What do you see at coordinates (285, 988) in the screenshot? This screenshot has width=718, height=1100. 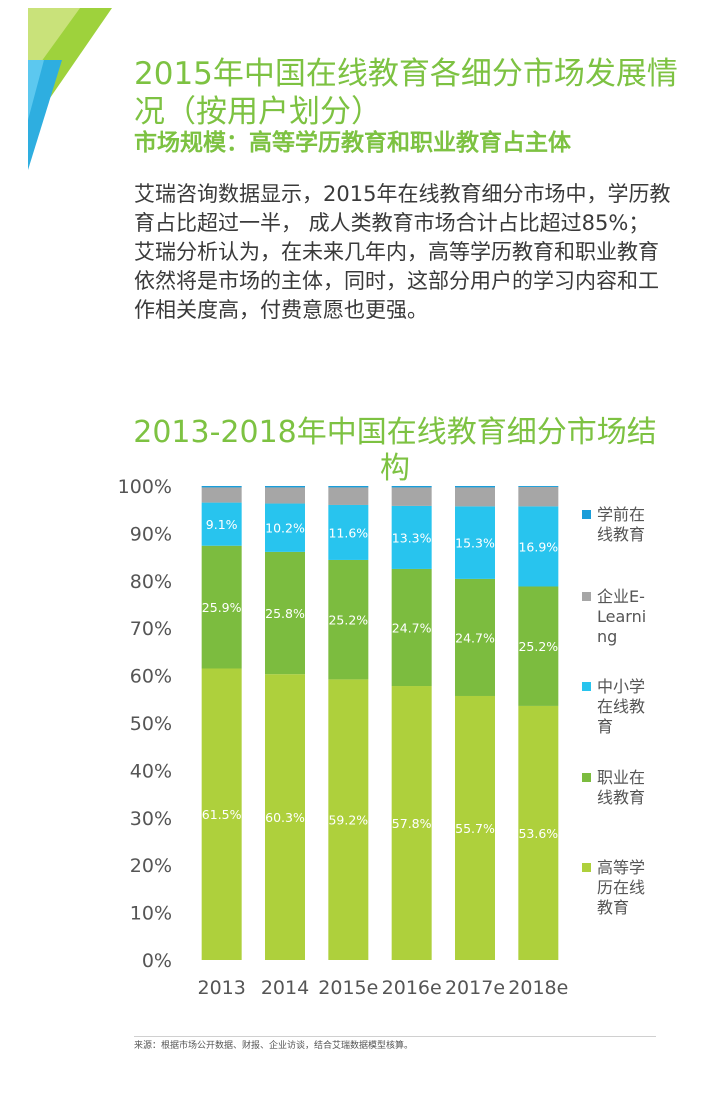 I see `x-tick-label: 2014` at bounding box center [285, 988].